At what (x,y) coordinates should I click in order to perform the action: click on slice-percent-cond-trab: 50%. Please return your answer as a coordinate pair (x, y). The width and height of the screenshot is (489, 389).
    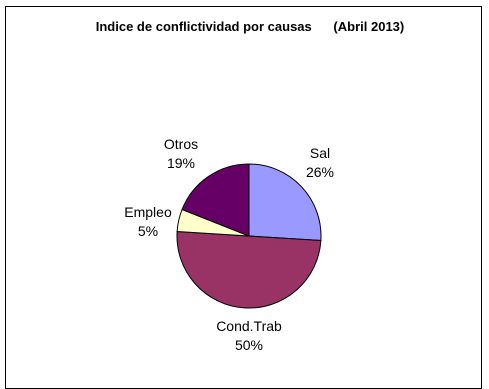
    Looking at the image, I should click on (249, 345).